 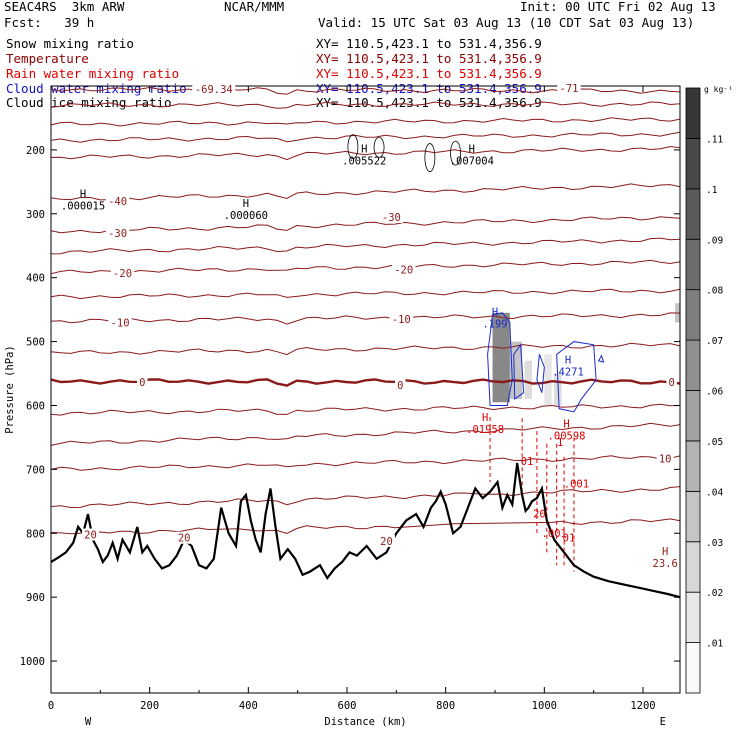 I want to click on x-end-label-west: W, so click(x=88, y=722).